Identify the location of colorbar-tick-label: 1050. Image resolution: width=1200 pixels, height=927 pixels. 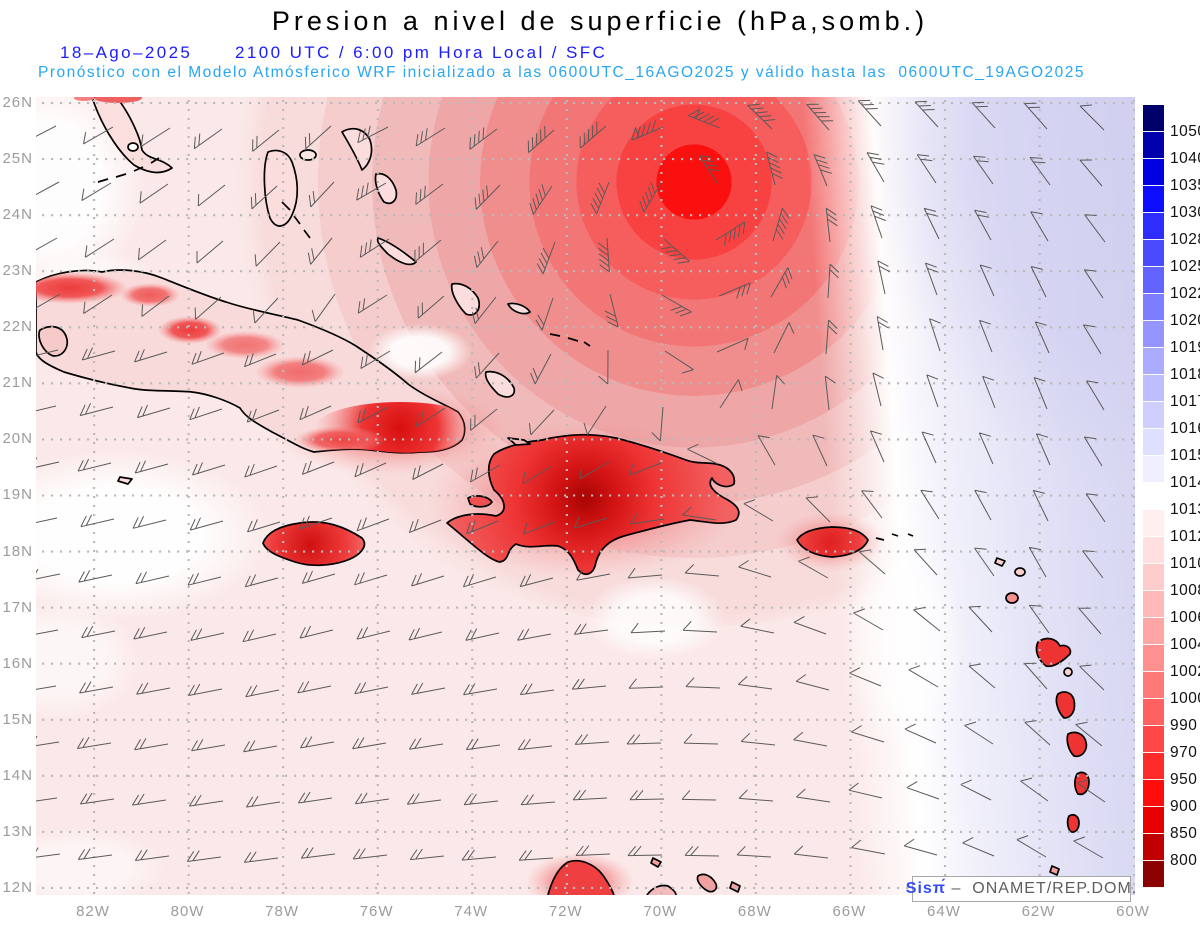
(1185, 131).